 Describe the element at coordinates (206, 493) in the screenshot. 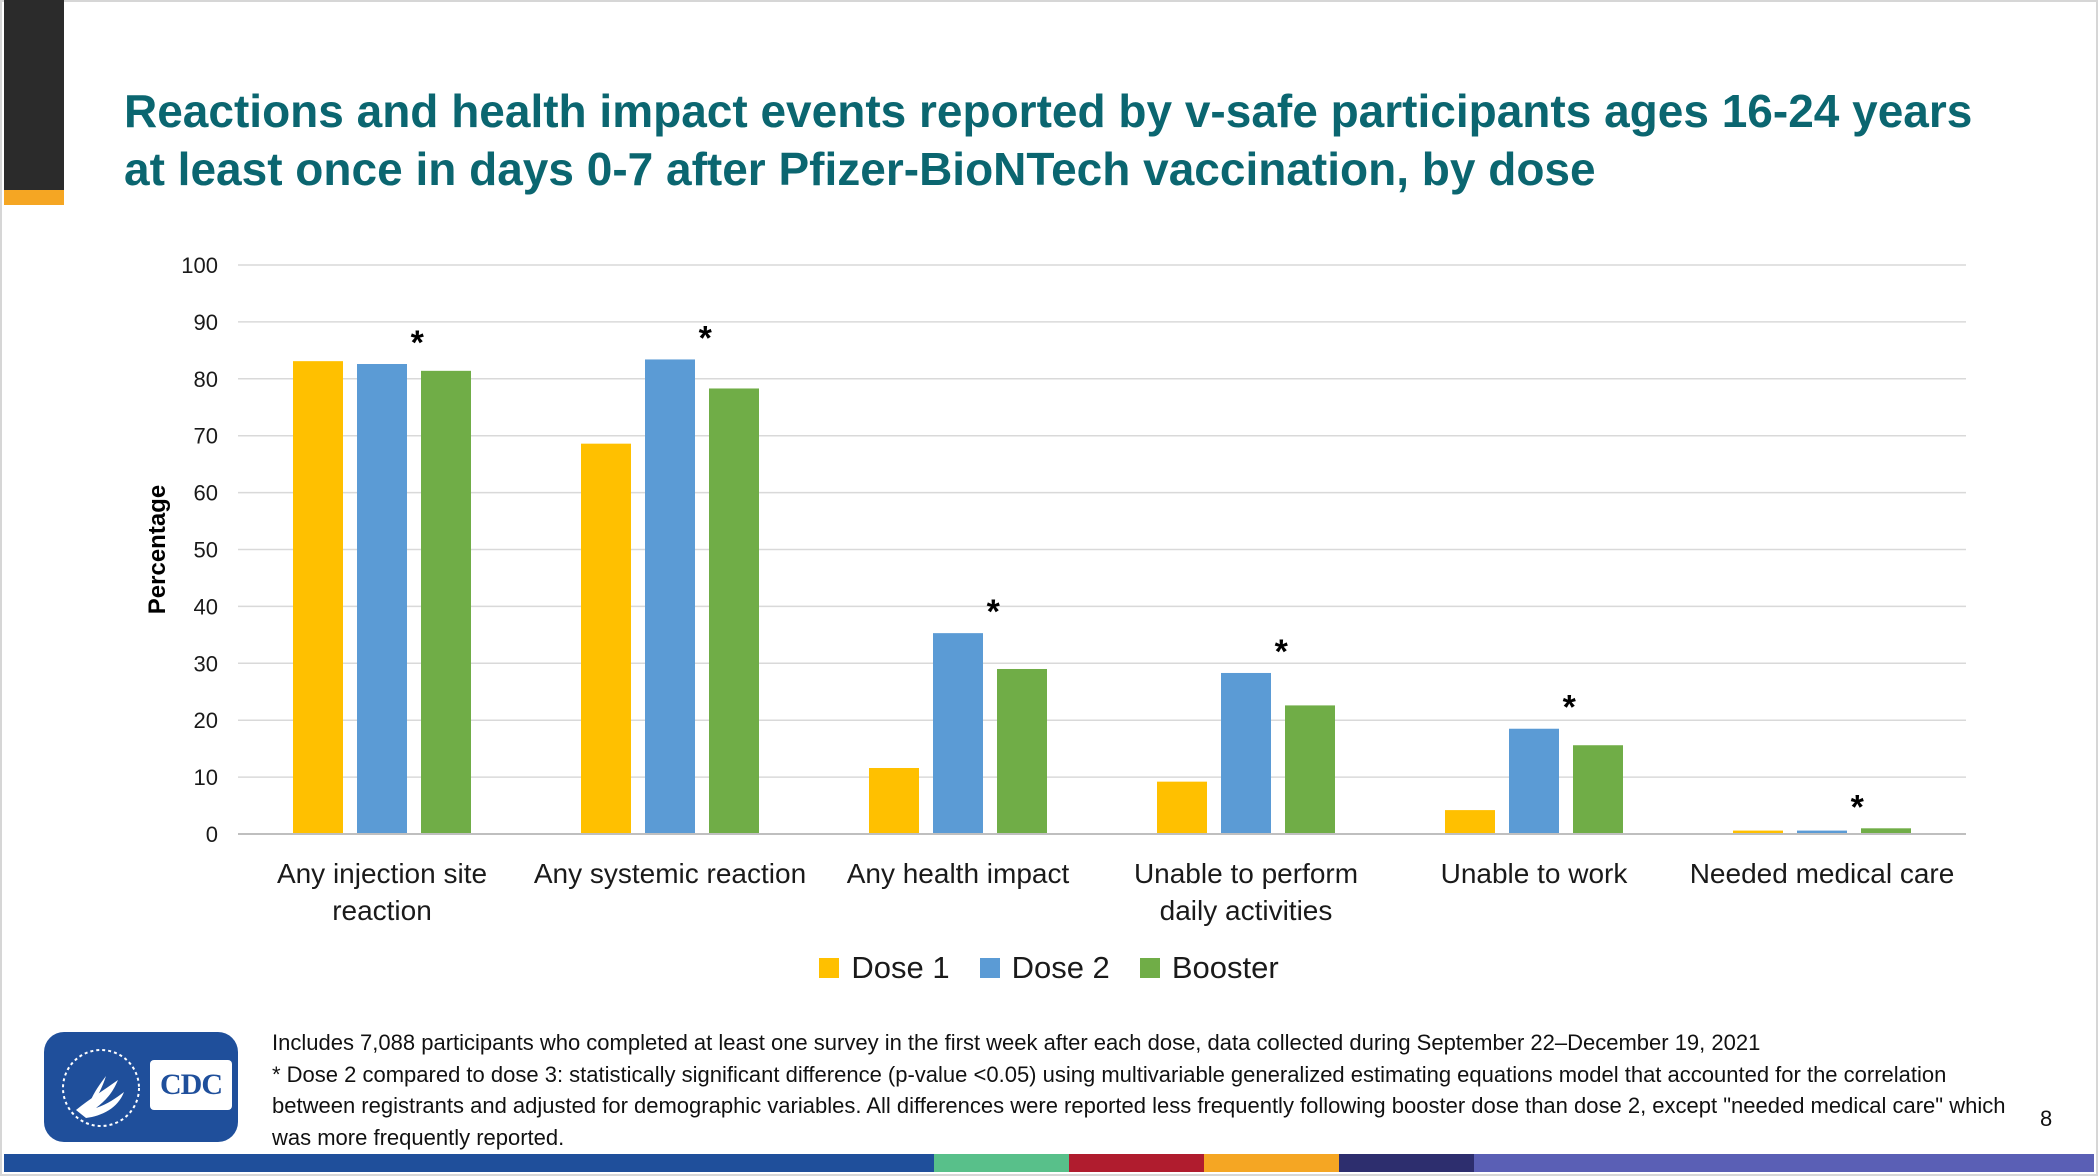

I see `y-tick-label: 60` at that location.